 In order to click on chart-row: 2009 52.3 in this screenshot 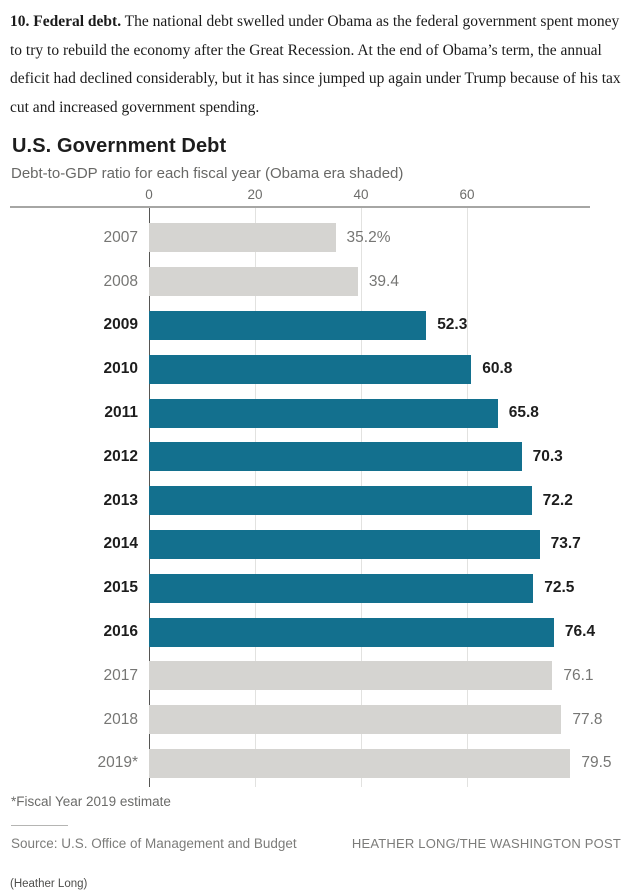, I will do `click(300, 326)`.